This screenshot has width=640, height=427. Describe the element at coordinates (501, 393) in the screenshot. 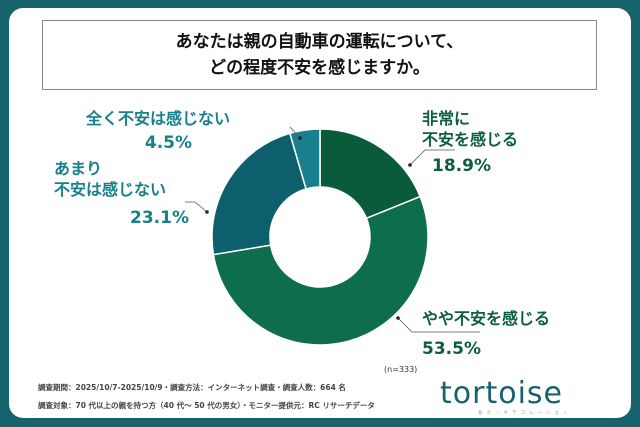

I see `tortoise-logo: tortoise` at that location.